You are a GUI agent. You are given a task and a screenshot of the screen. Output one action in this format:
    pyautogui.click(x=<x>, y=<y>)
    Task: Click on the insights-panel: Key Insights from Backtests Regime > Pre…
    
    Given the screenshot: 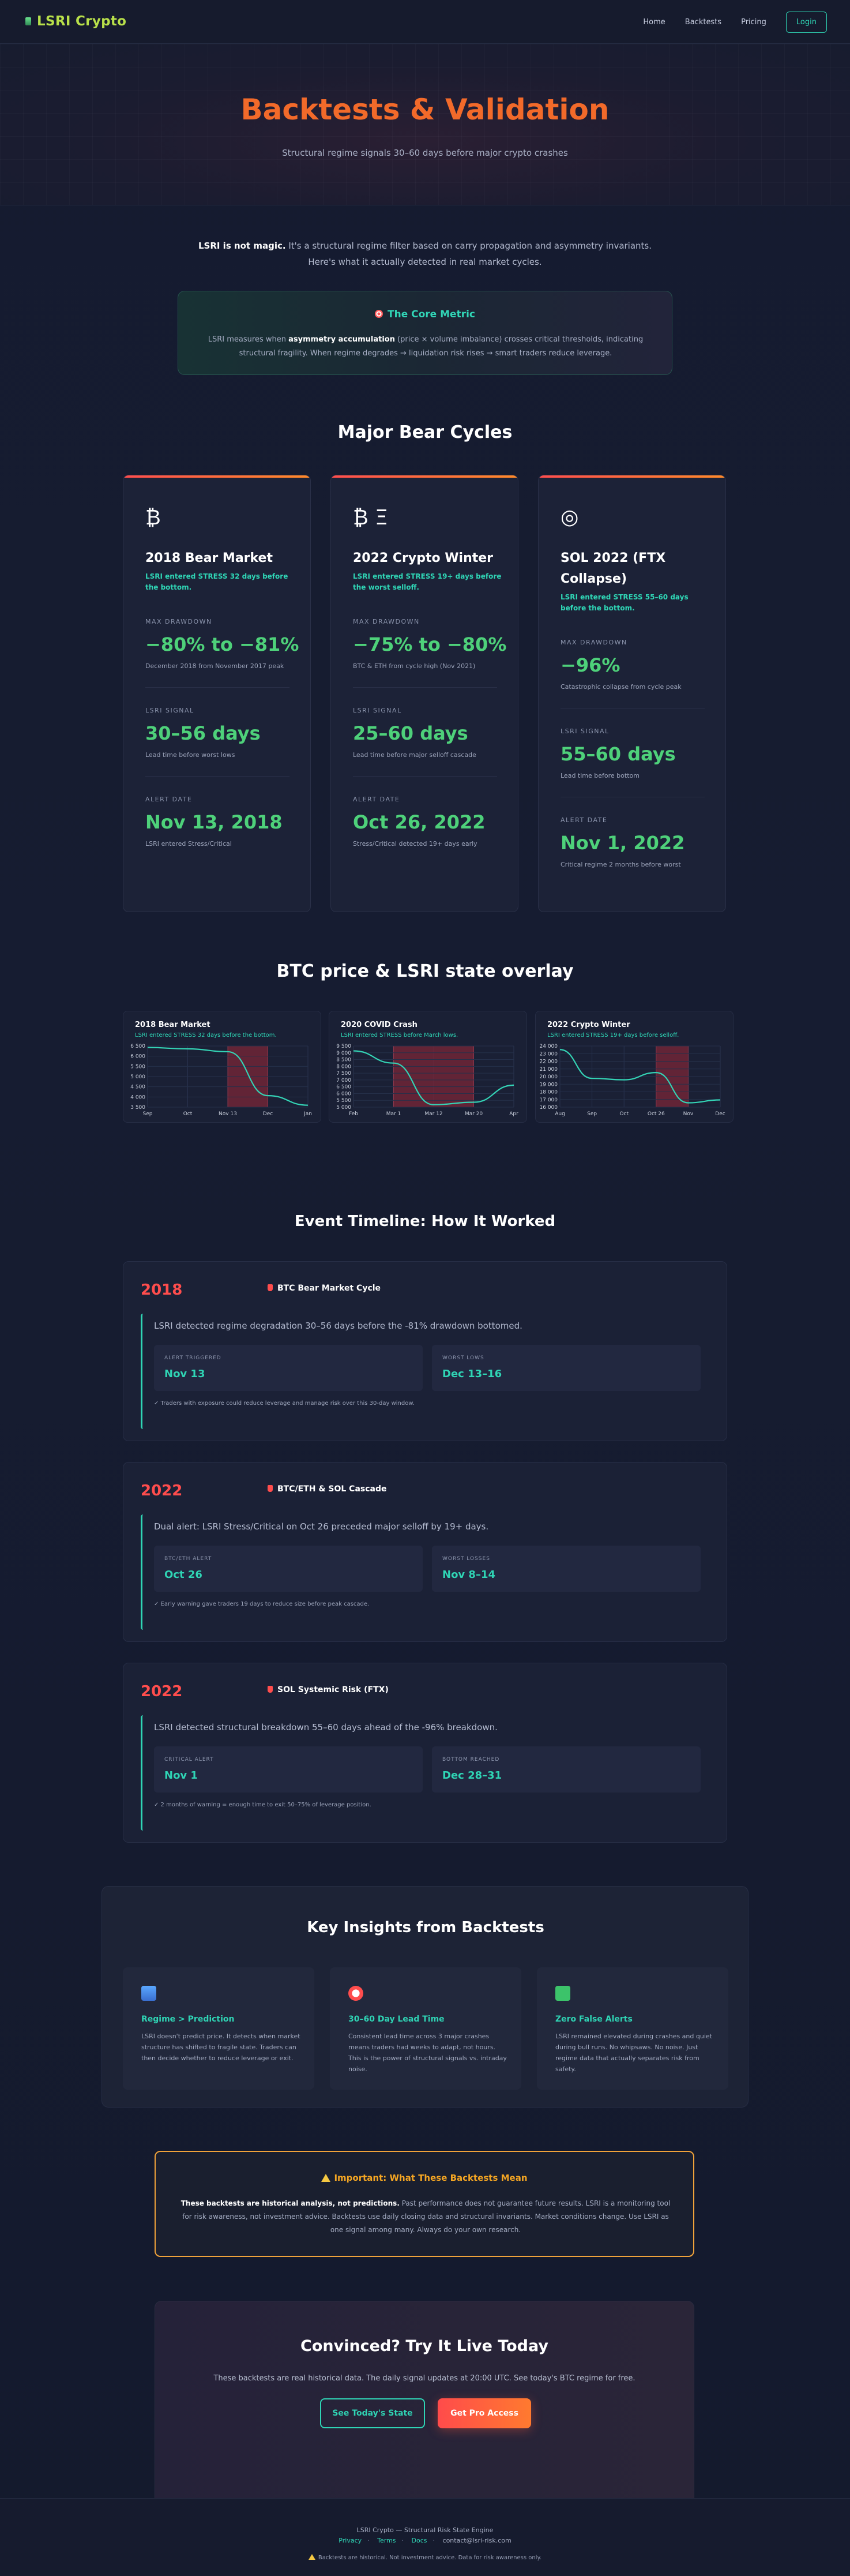 What is the action you would take?
    pyautogui.click(x=425, y=1997)
    